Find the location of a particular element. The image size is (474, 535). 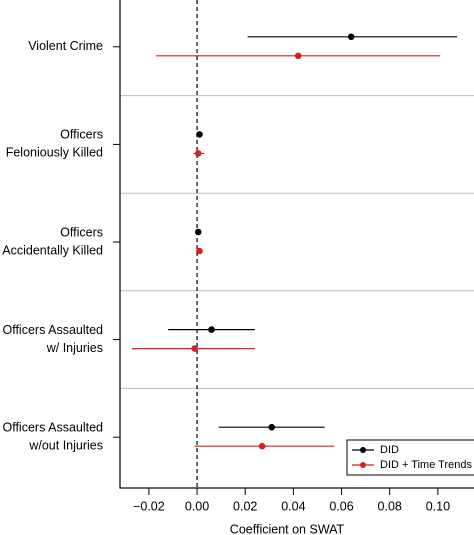

legend-label: DID + Time Trends is located at coordinates (426, 465).